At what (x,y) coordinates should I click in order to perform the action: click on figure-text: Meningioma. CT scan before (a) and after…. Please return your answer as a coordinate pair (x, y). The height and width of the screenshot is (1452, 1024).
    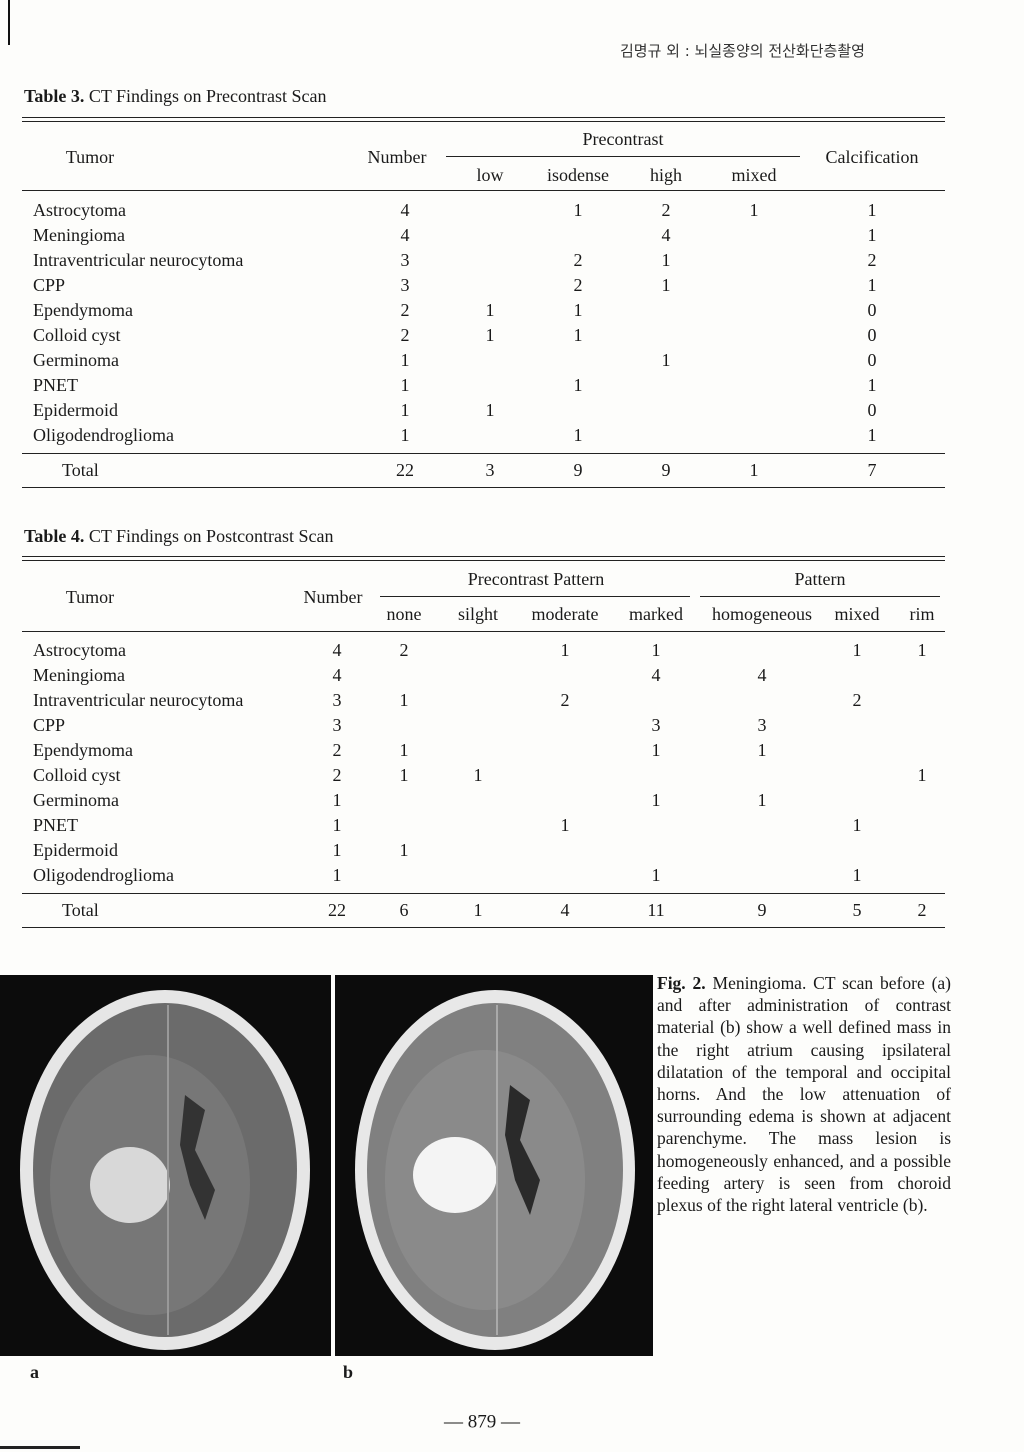
    Looking at the image, I should click on (804, 1094).